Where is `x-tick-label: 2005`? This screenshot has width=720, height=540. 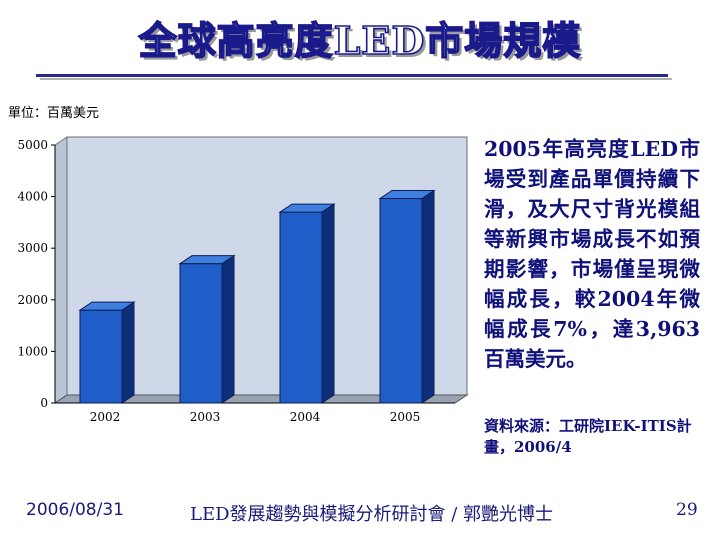 x-tick-label: 2005 is located at coordinates (405, 417).